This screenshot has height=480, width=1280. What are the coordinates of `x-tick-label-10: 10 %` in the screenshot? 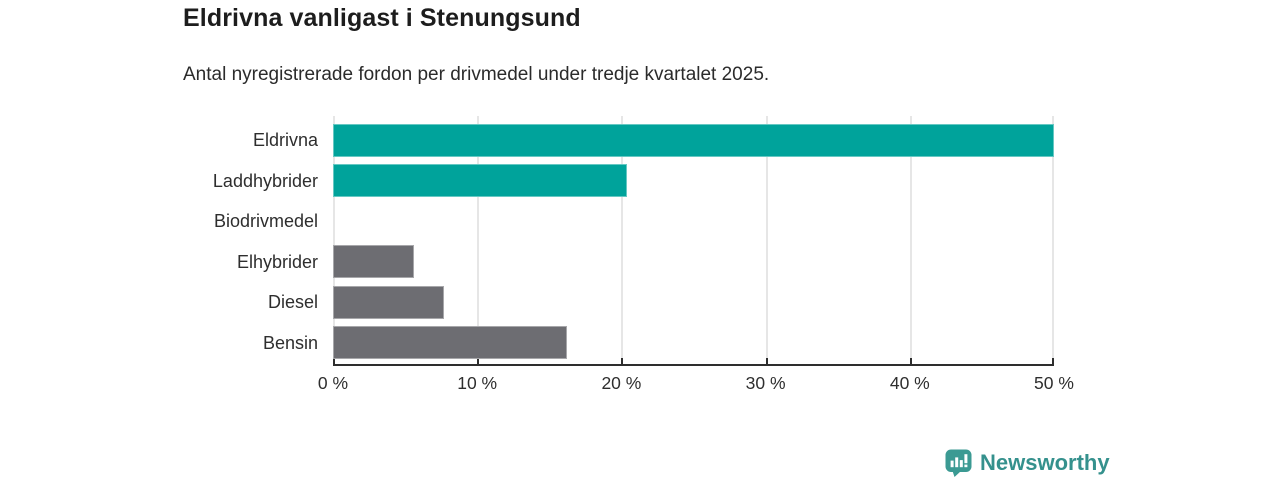 It's located at (477, 383).